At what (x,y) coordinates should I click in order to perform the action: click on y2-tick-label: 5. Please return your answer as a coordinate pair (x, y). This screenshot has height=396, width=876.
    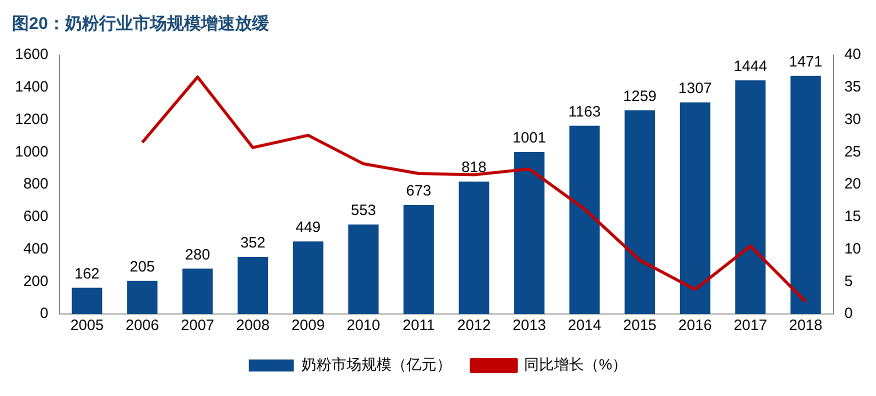
    Looking at the image, I should click on (848, 281).